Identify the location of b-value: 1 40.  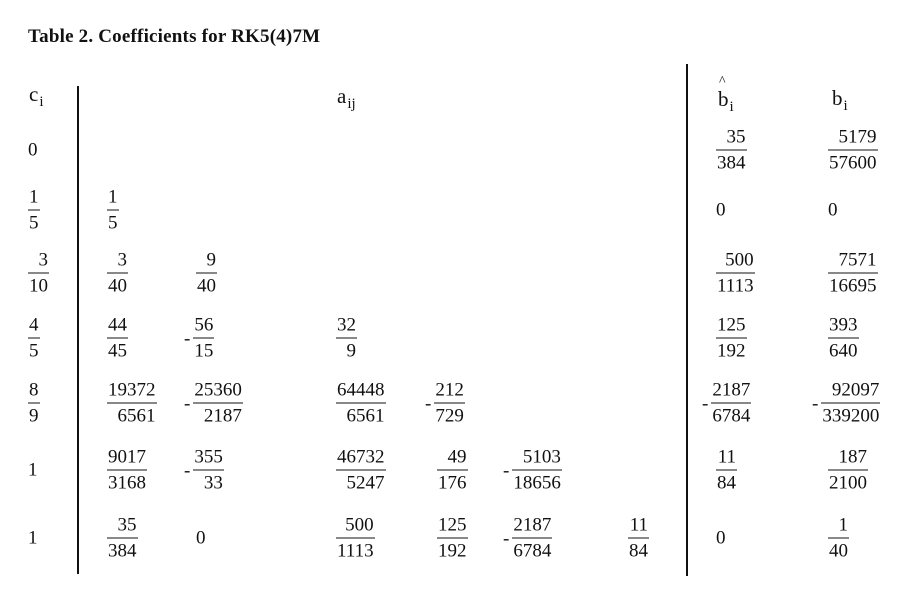
(838, 538).